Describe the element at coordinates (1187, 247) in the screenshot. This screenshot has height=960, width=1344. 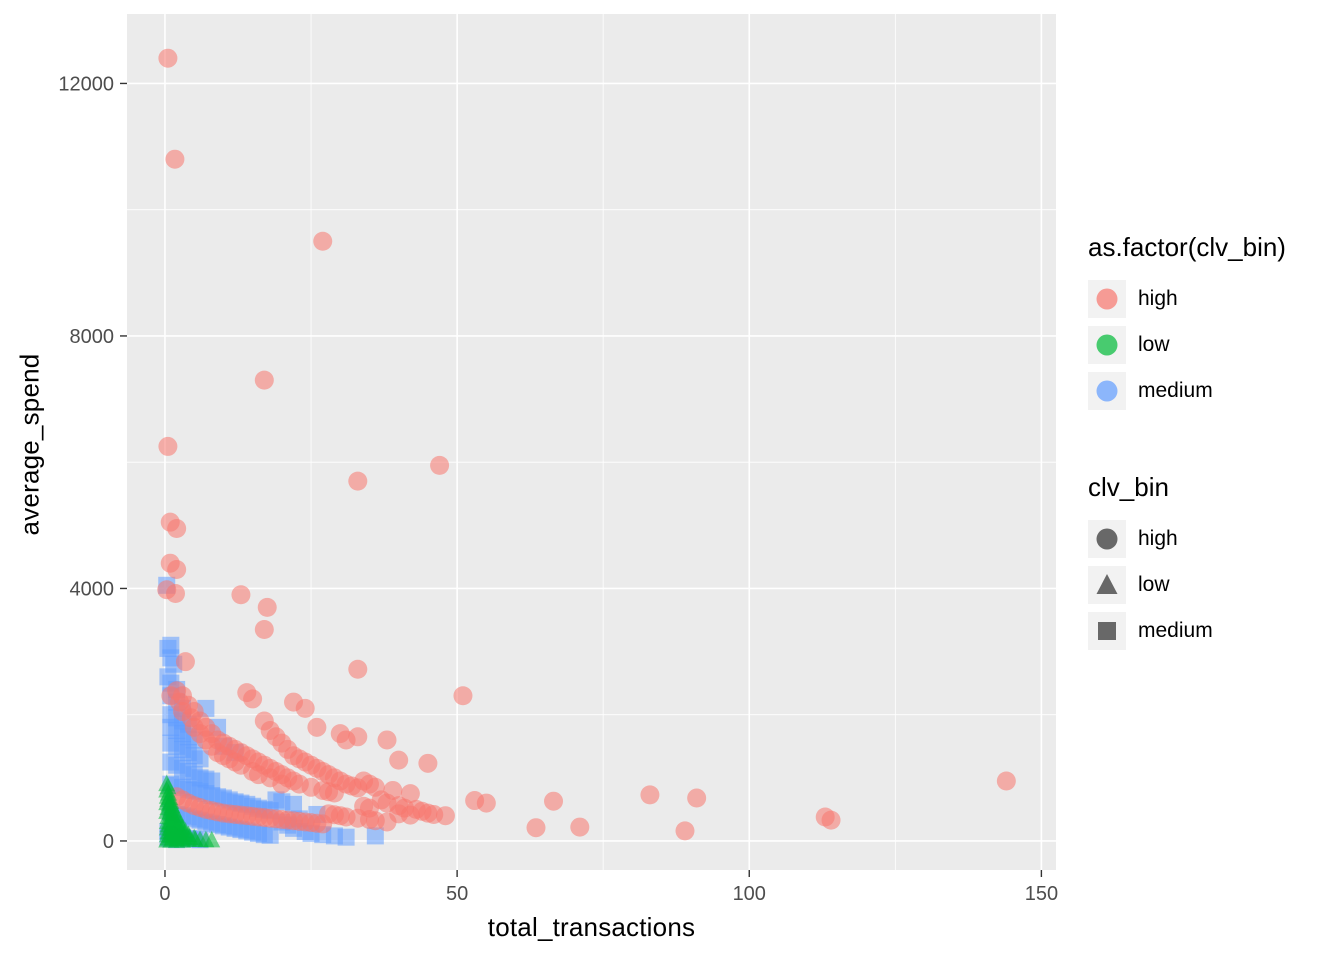
I see `legend-color-title: as.factor(clv_bin)` at that location.